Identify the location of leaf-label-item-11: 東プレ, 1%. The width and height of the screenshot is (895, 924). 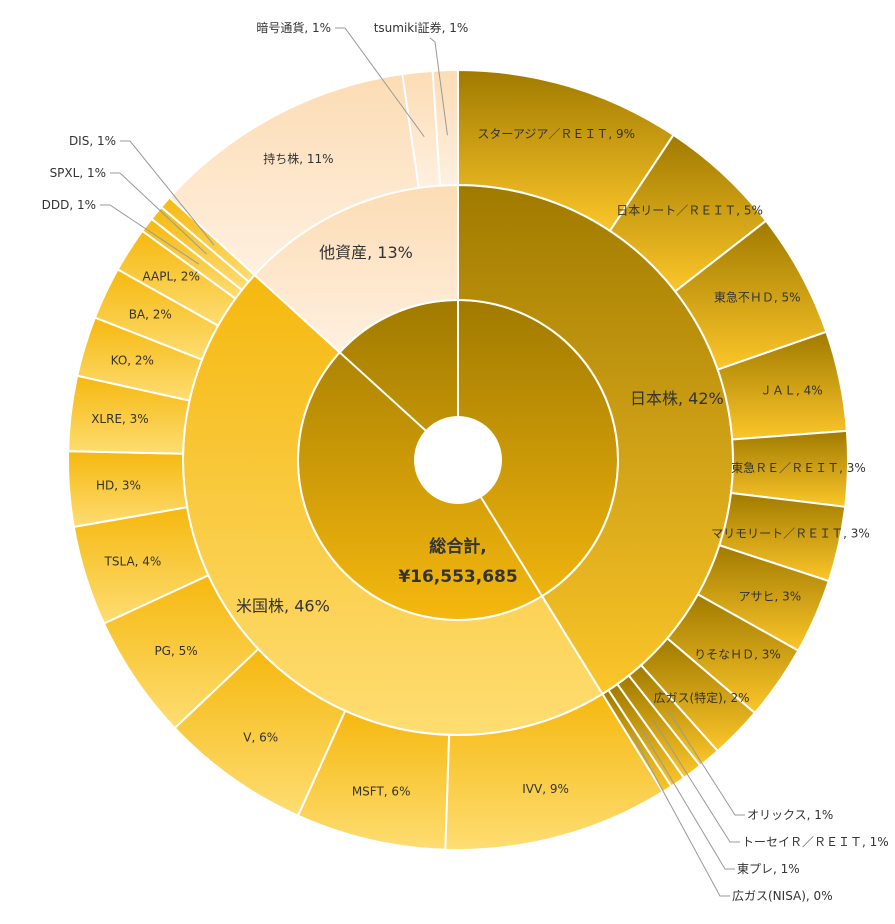
(768, 869).